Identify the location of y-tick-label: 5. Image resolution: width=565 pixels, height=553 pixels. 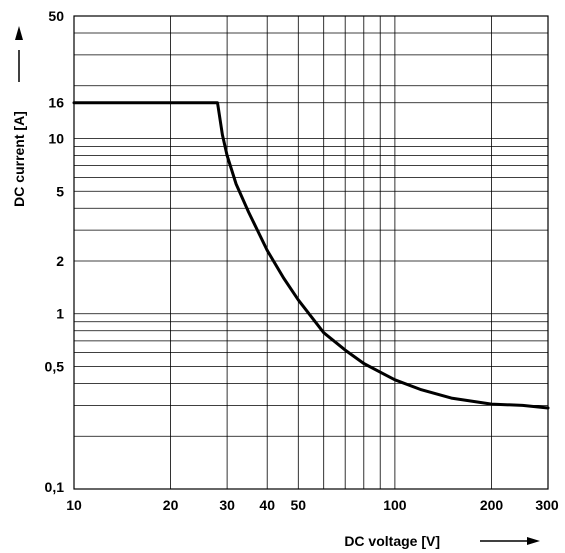
(60, 191).